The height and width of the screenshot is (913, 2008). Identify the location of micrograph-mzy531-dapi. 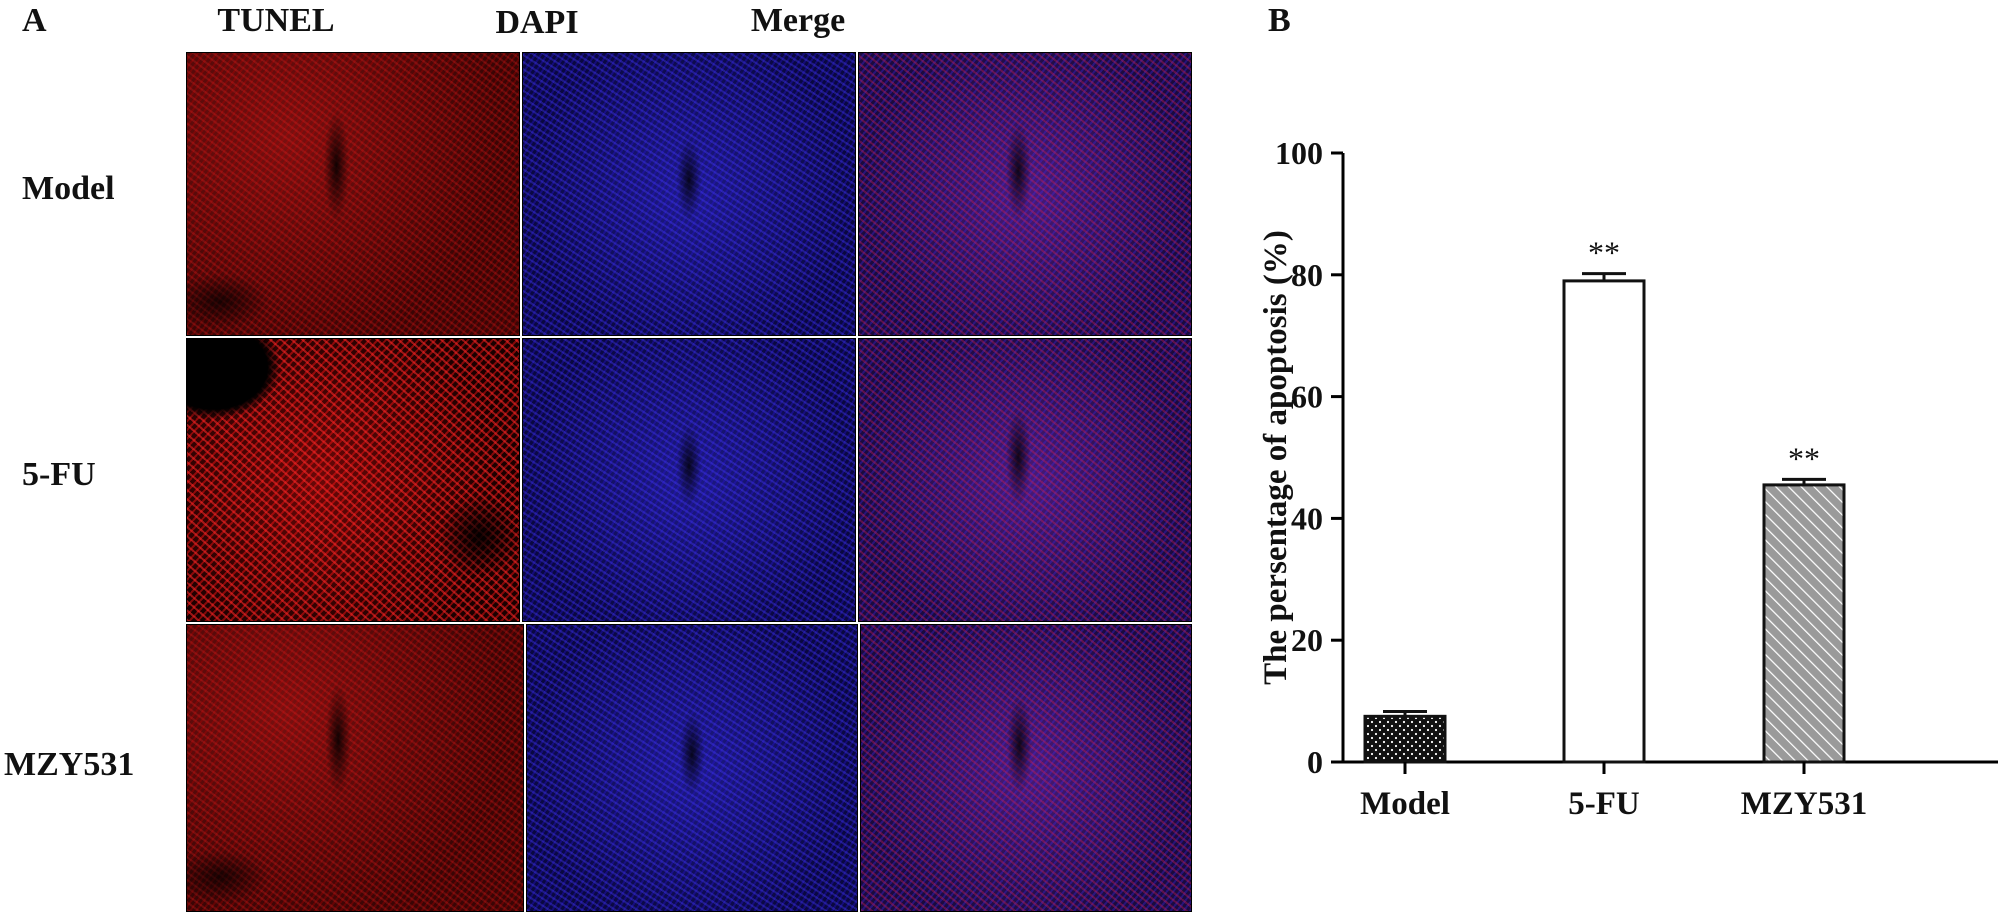
(692, 768).